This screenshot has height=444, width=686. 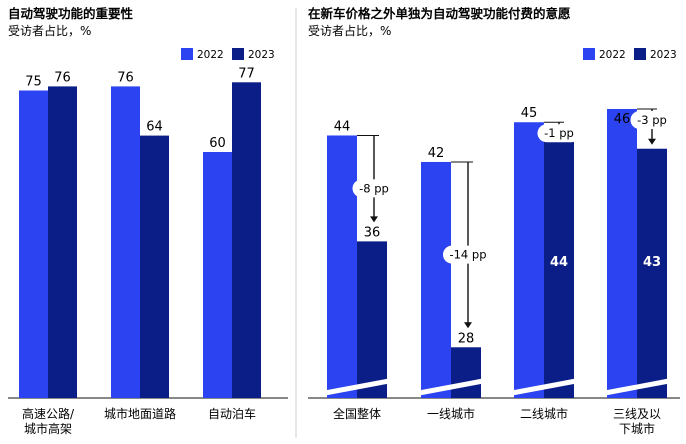 What do you see at coordinates (466, 338) in the screenshot?
I see `right-bar-value-label: 28` at bounding box center [466, 338].